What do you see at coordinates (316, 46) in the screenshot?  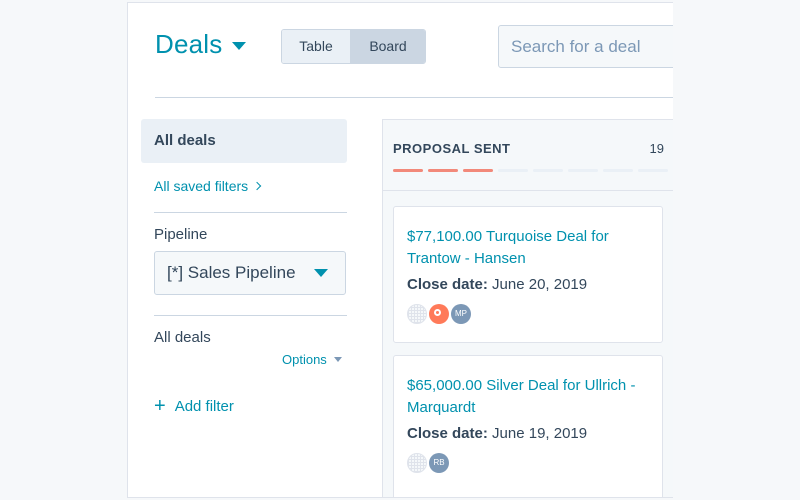 I see `table-view-button: Table` at bounding box center [316, 46].